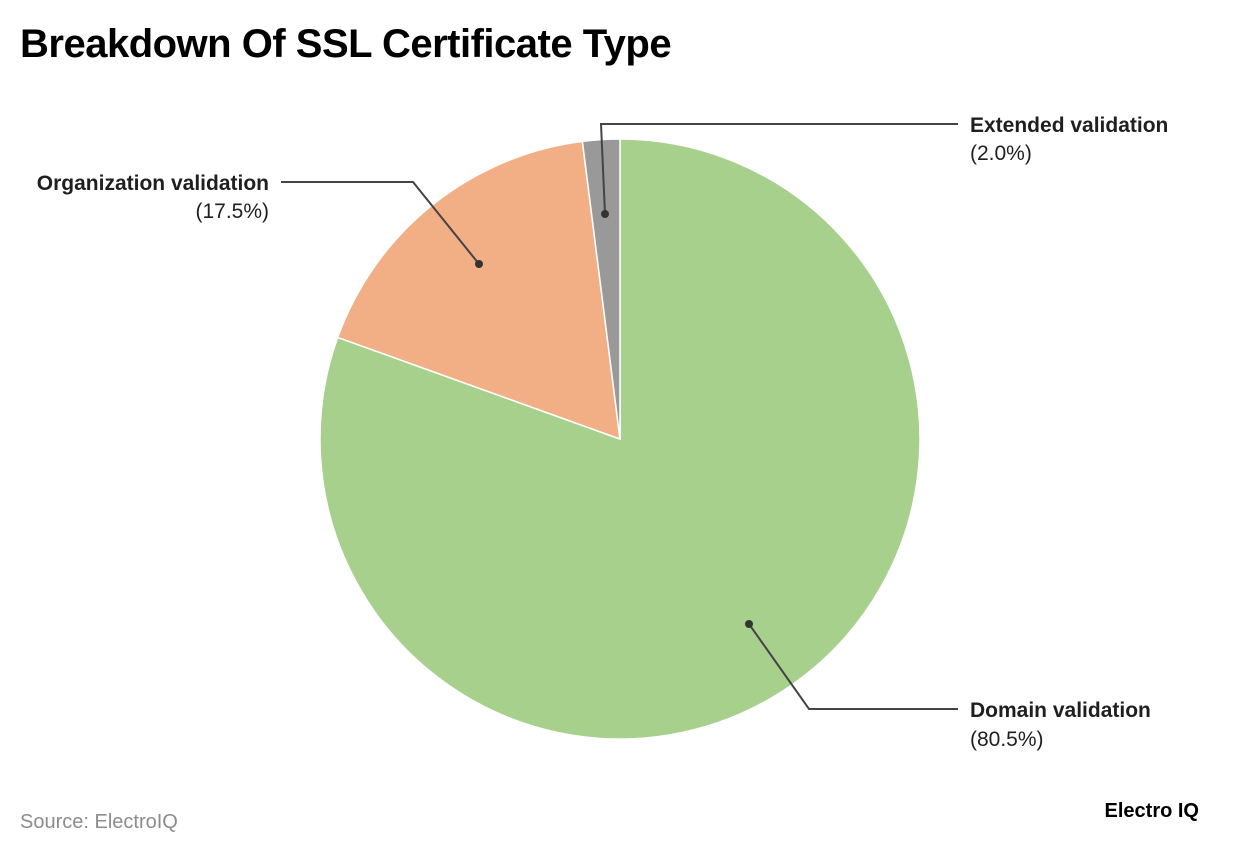 Image resolution: width=1240 pixels, height=856 pixels. What do you see at coordinates (948, 685) in the screenshot?
I see `callout-domain: Domain validation (80.5%)` at bounding box center [948, 685].